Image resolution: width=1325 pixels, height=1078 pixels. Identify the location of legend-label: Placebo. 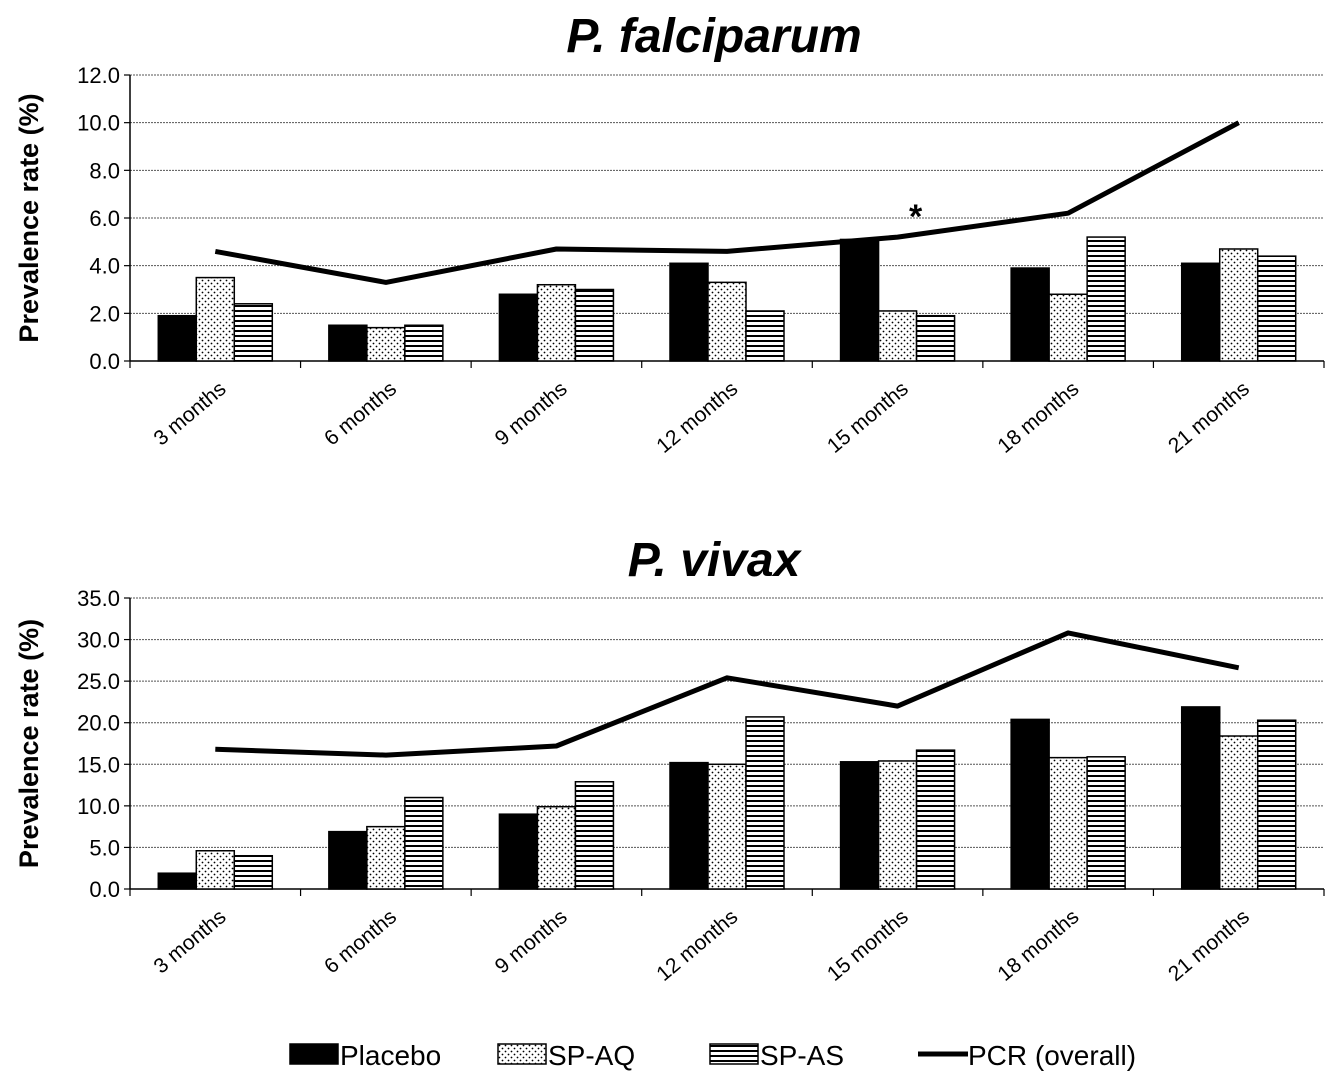
(390, 1055).